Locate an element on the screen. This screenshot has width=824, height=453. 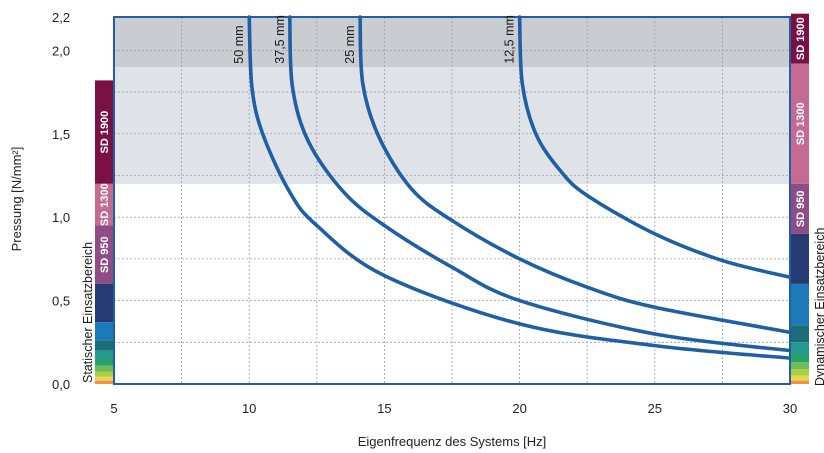
x-tick-label: 30 is located at coordinates (790, 408).